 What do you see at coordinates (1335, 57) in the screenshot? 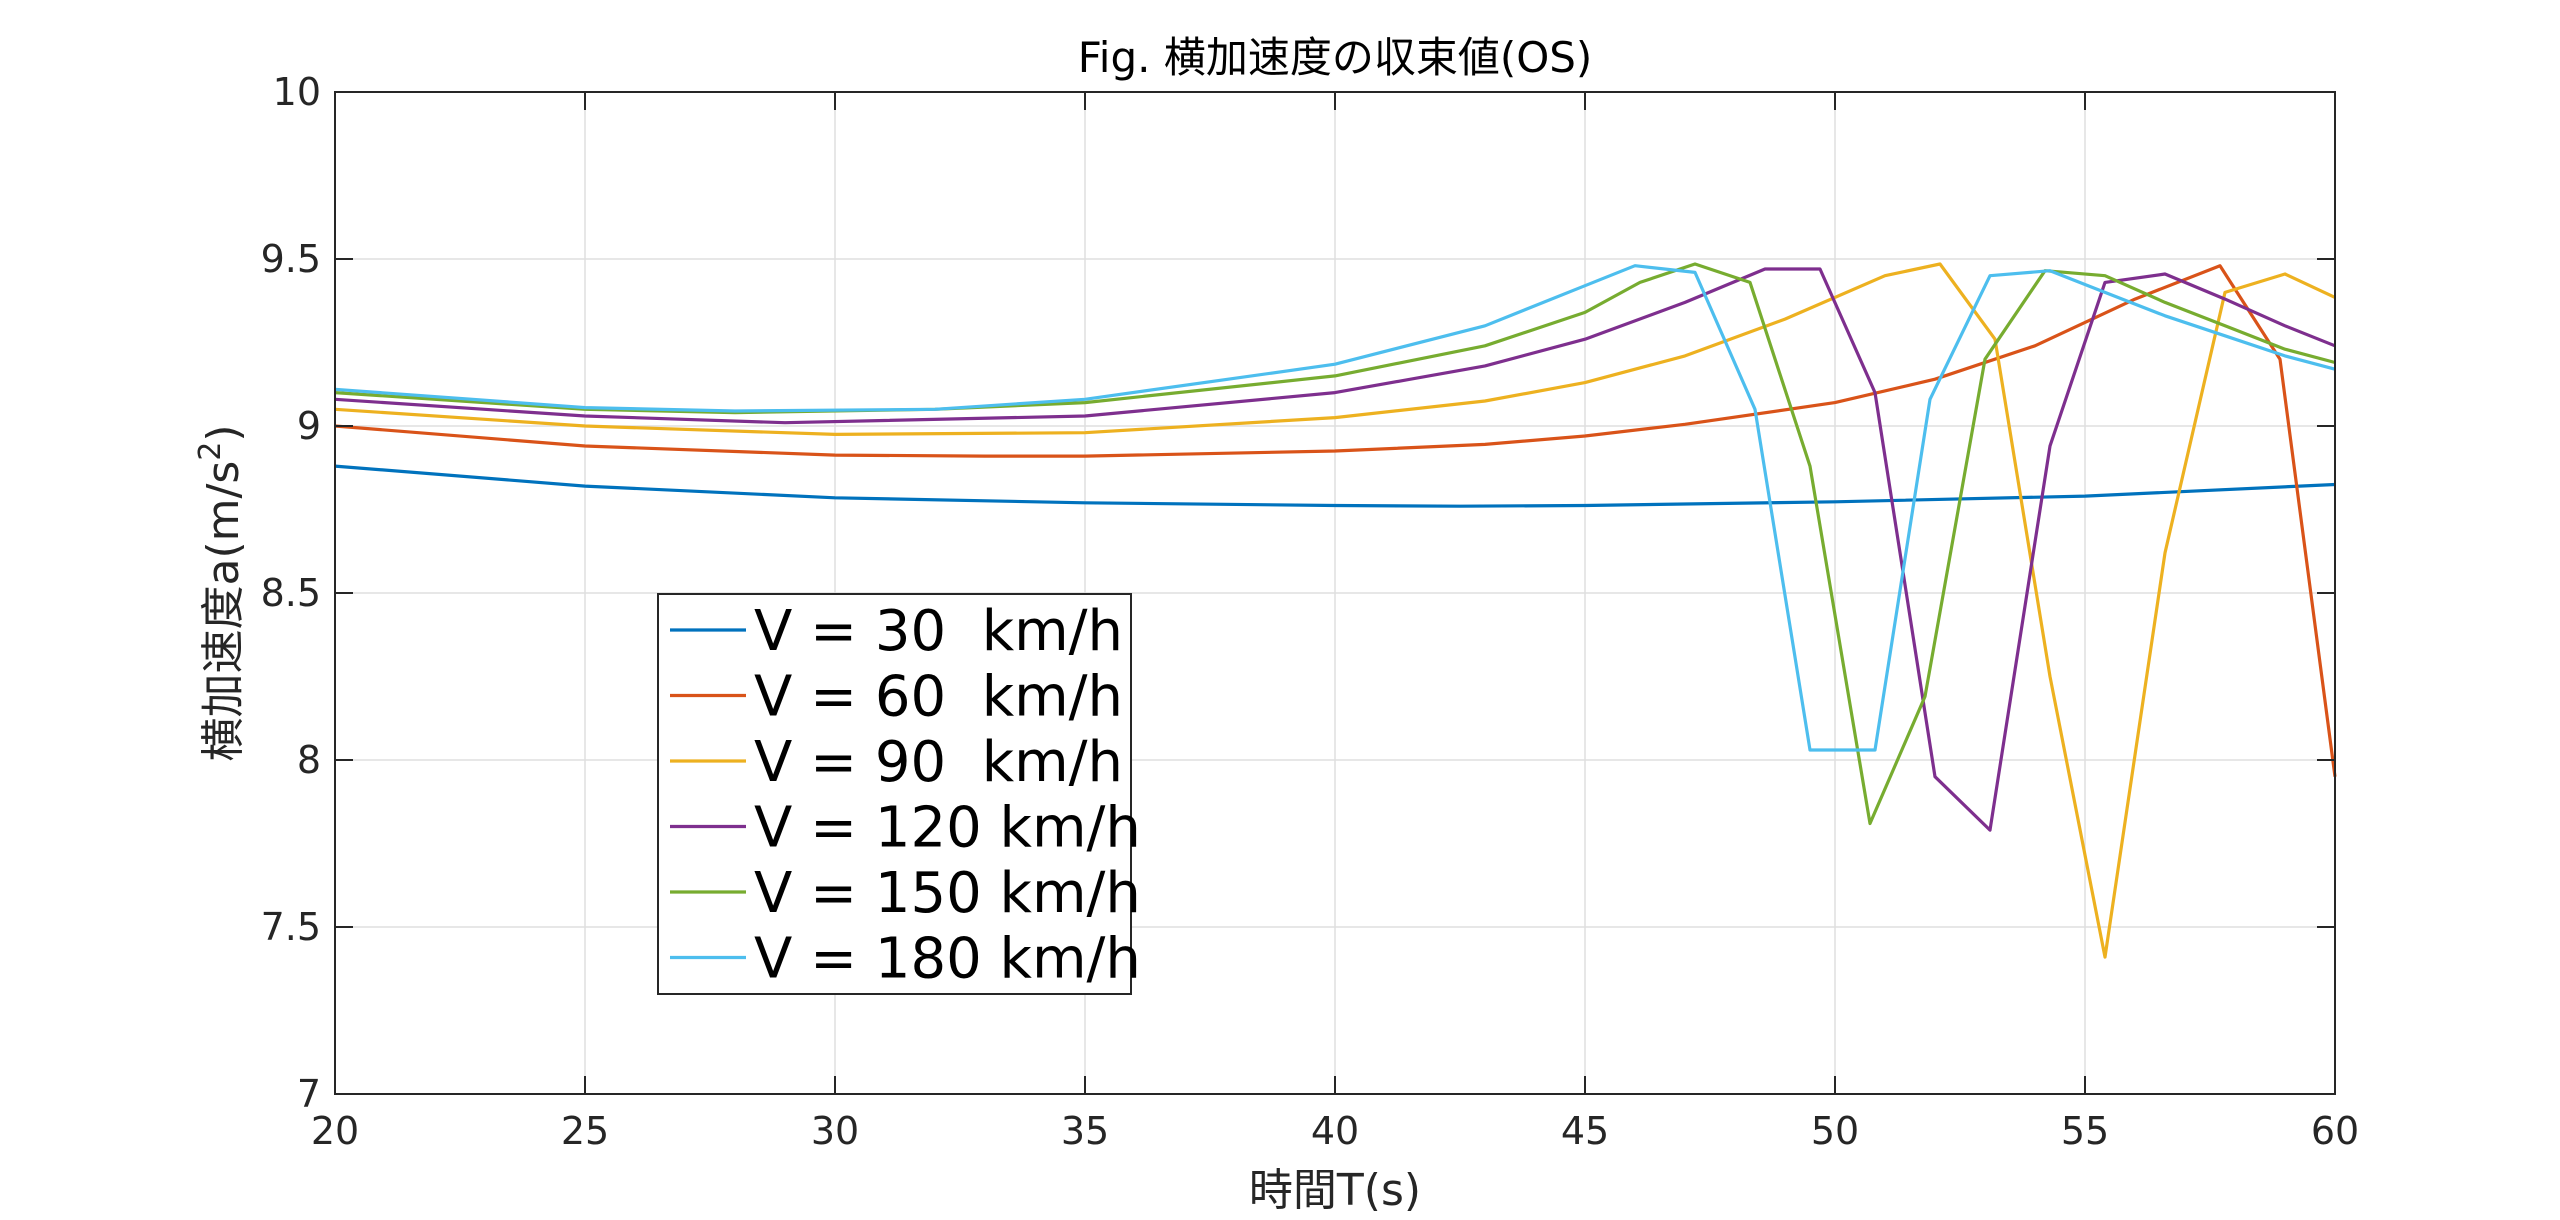
I see `chart-title: Fig. 横加速度の収束値(OS)` at bounding box center [1335, 57].